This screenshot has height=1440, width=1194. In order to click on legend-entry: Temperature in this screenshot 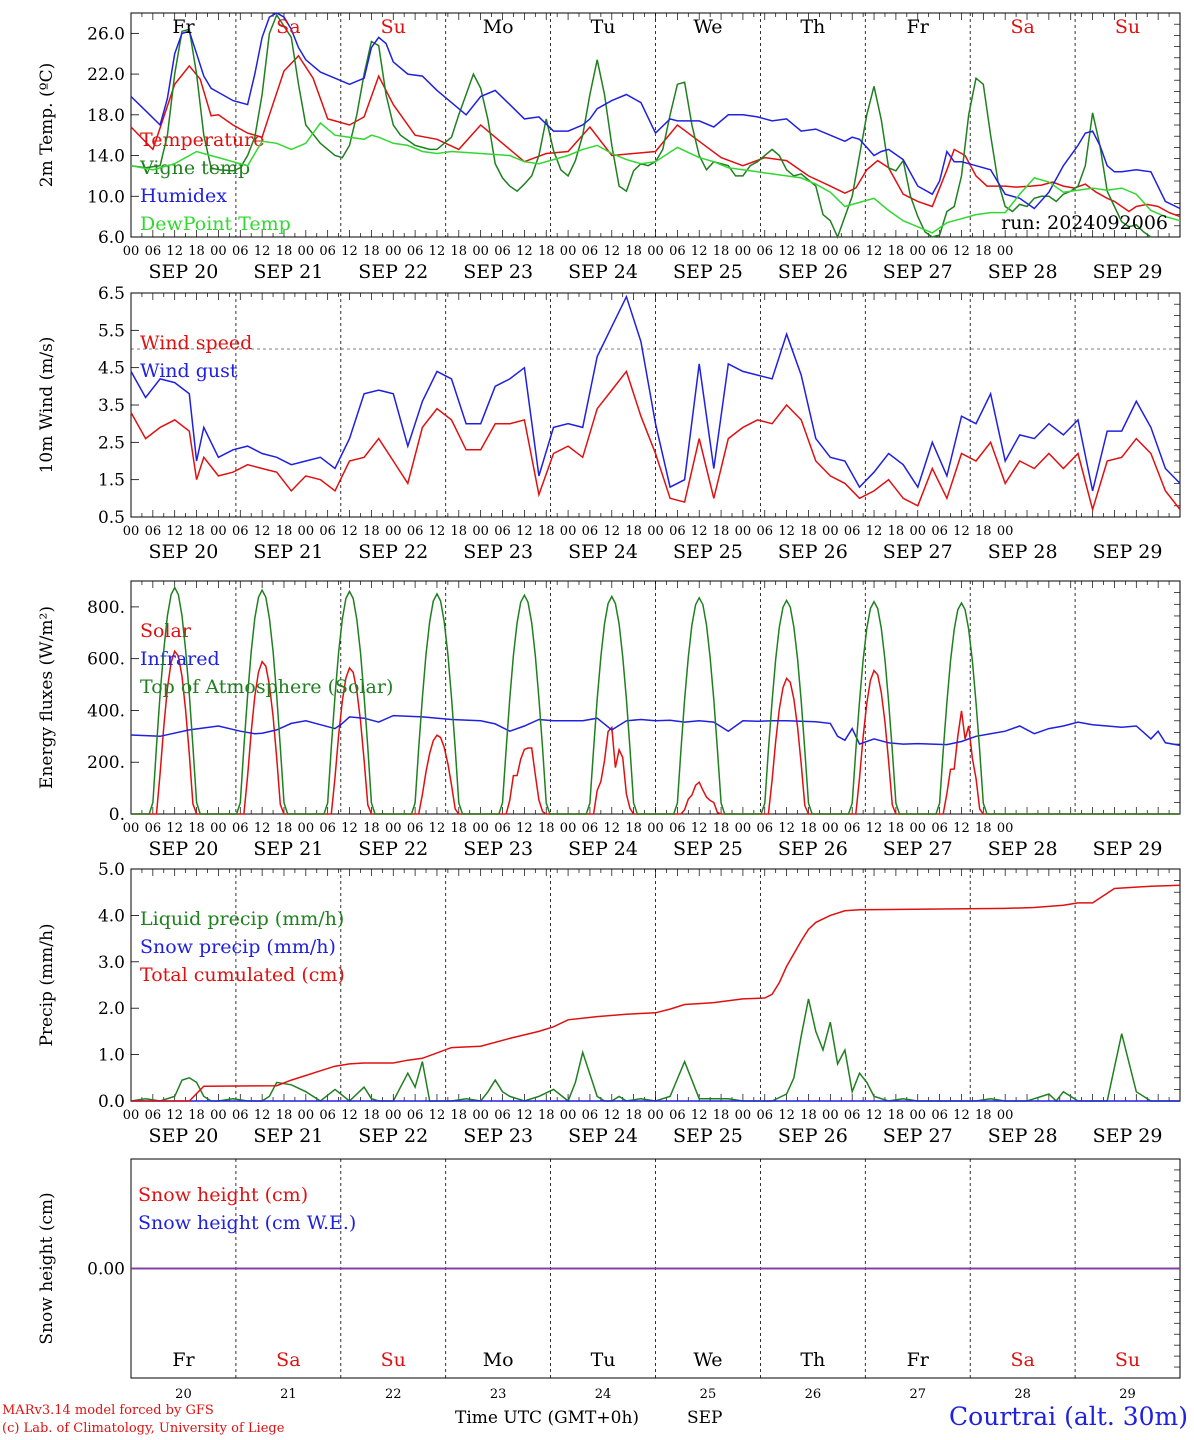, I will do `click(202, 140)`.